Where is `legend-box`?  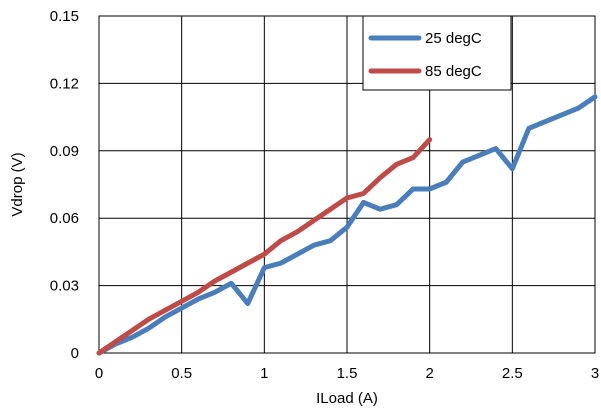
legend-box is located at coordinates (437, 53).